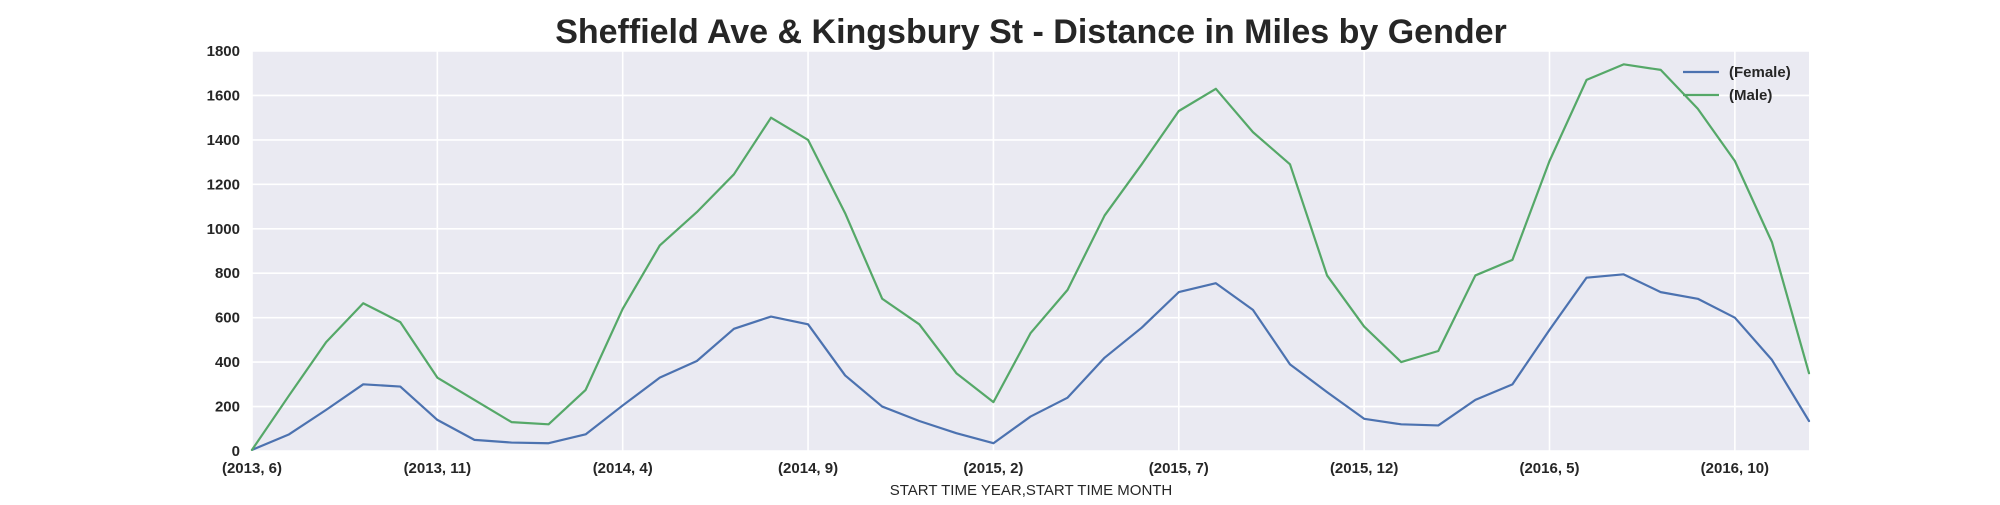 Image resolution: width=2000 pixels, height=505 pixels. Describe the element at coordinates (1760, 72) in the screenshot. I see `legend-label: (Female)` at that location.